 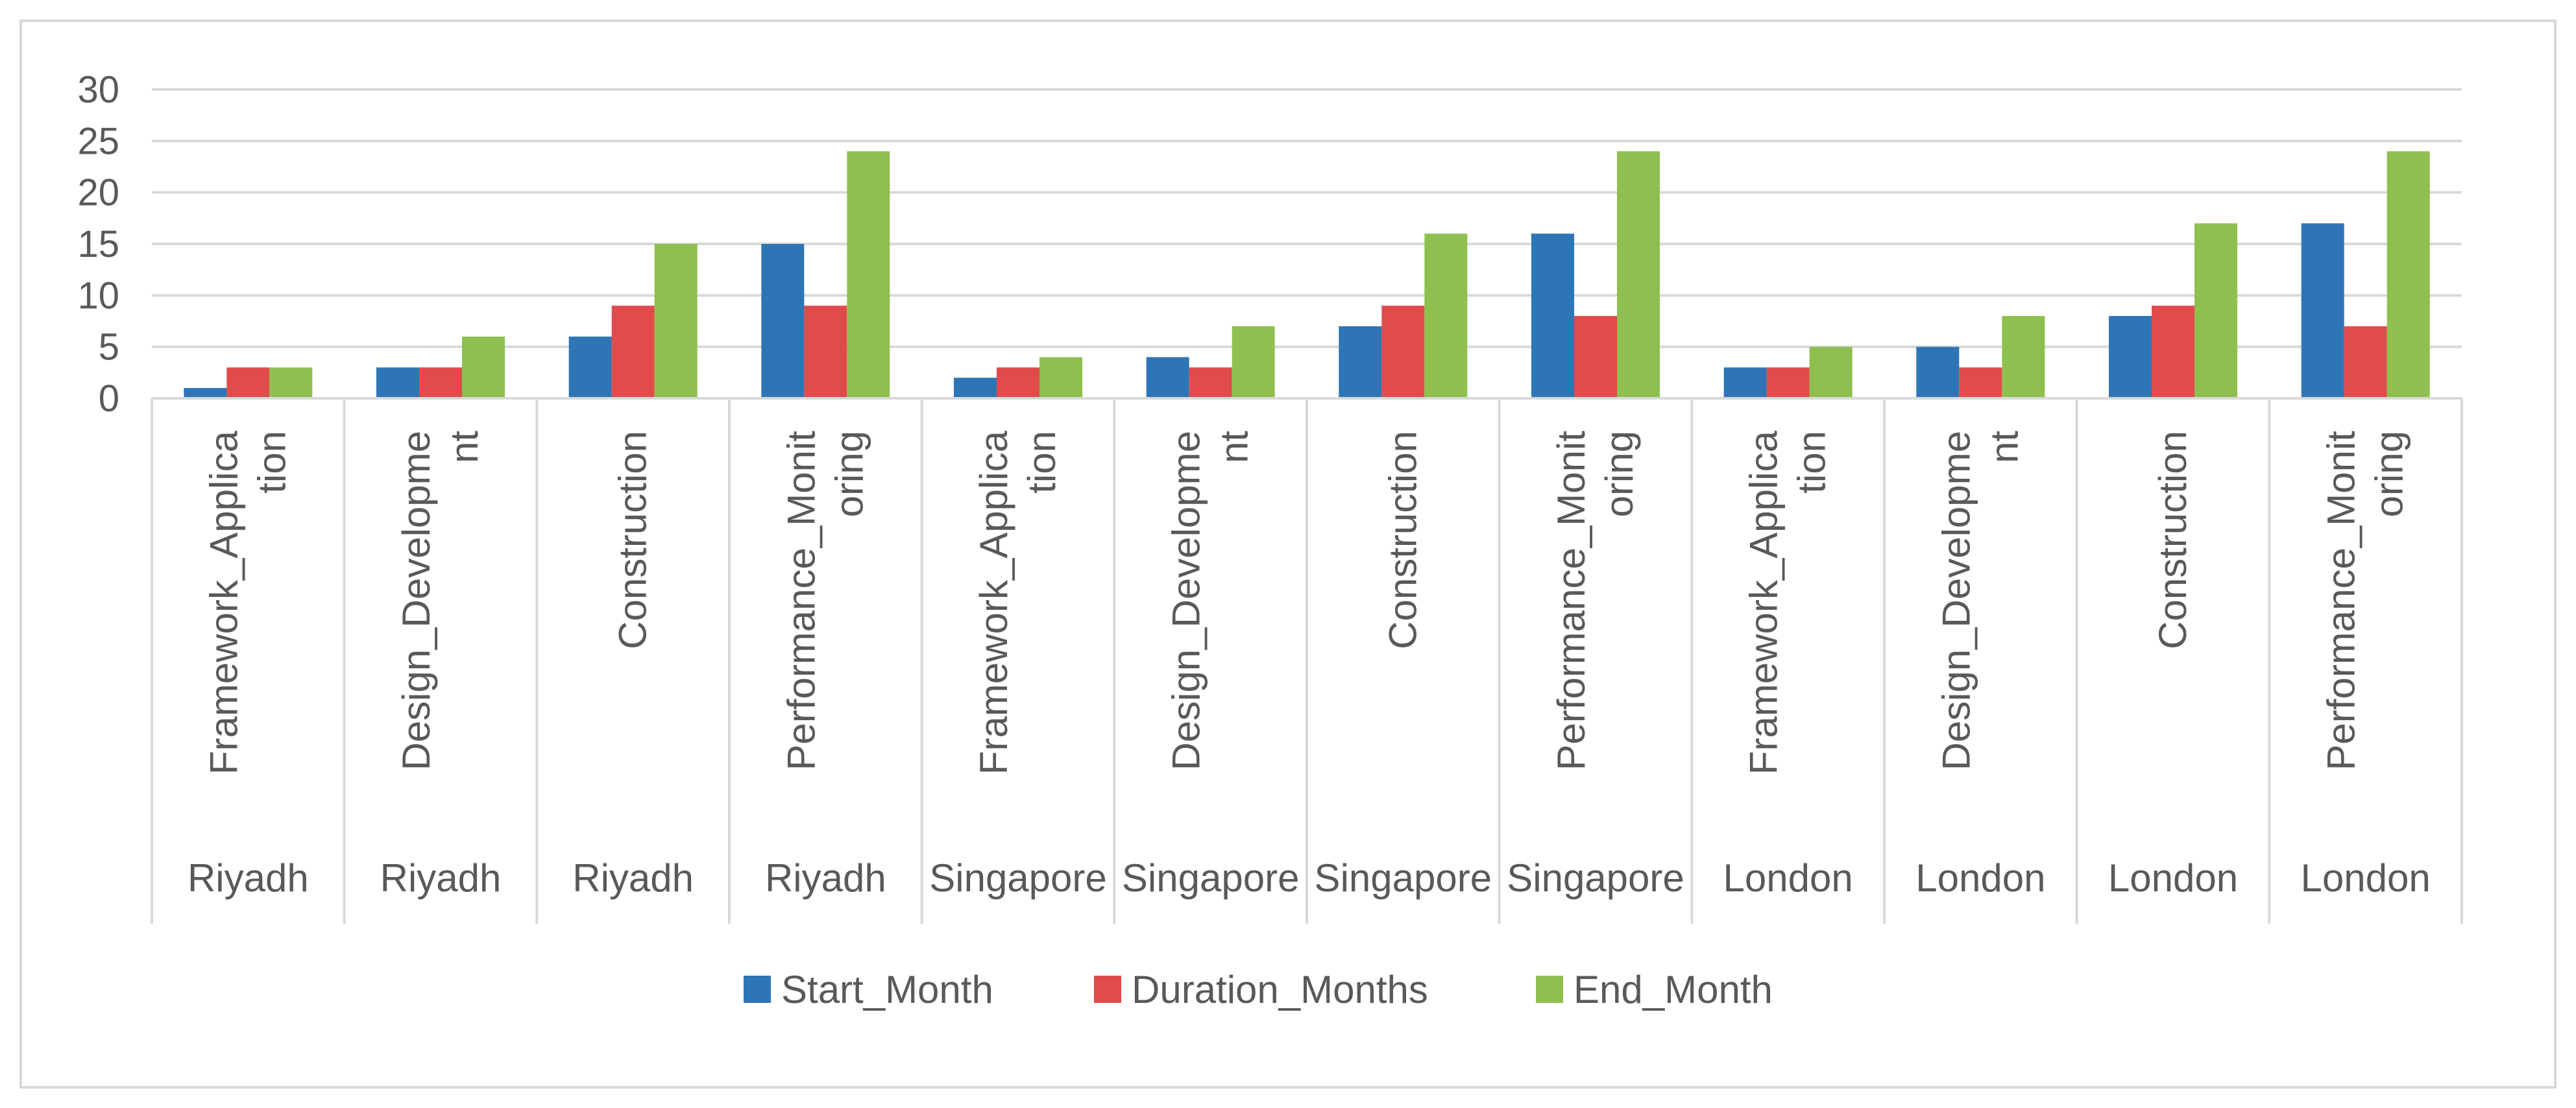 What do you see at coordinates (98, 141) in the screenshot?
I see `y-tick-label: 25` at bounding box center [98, 141].